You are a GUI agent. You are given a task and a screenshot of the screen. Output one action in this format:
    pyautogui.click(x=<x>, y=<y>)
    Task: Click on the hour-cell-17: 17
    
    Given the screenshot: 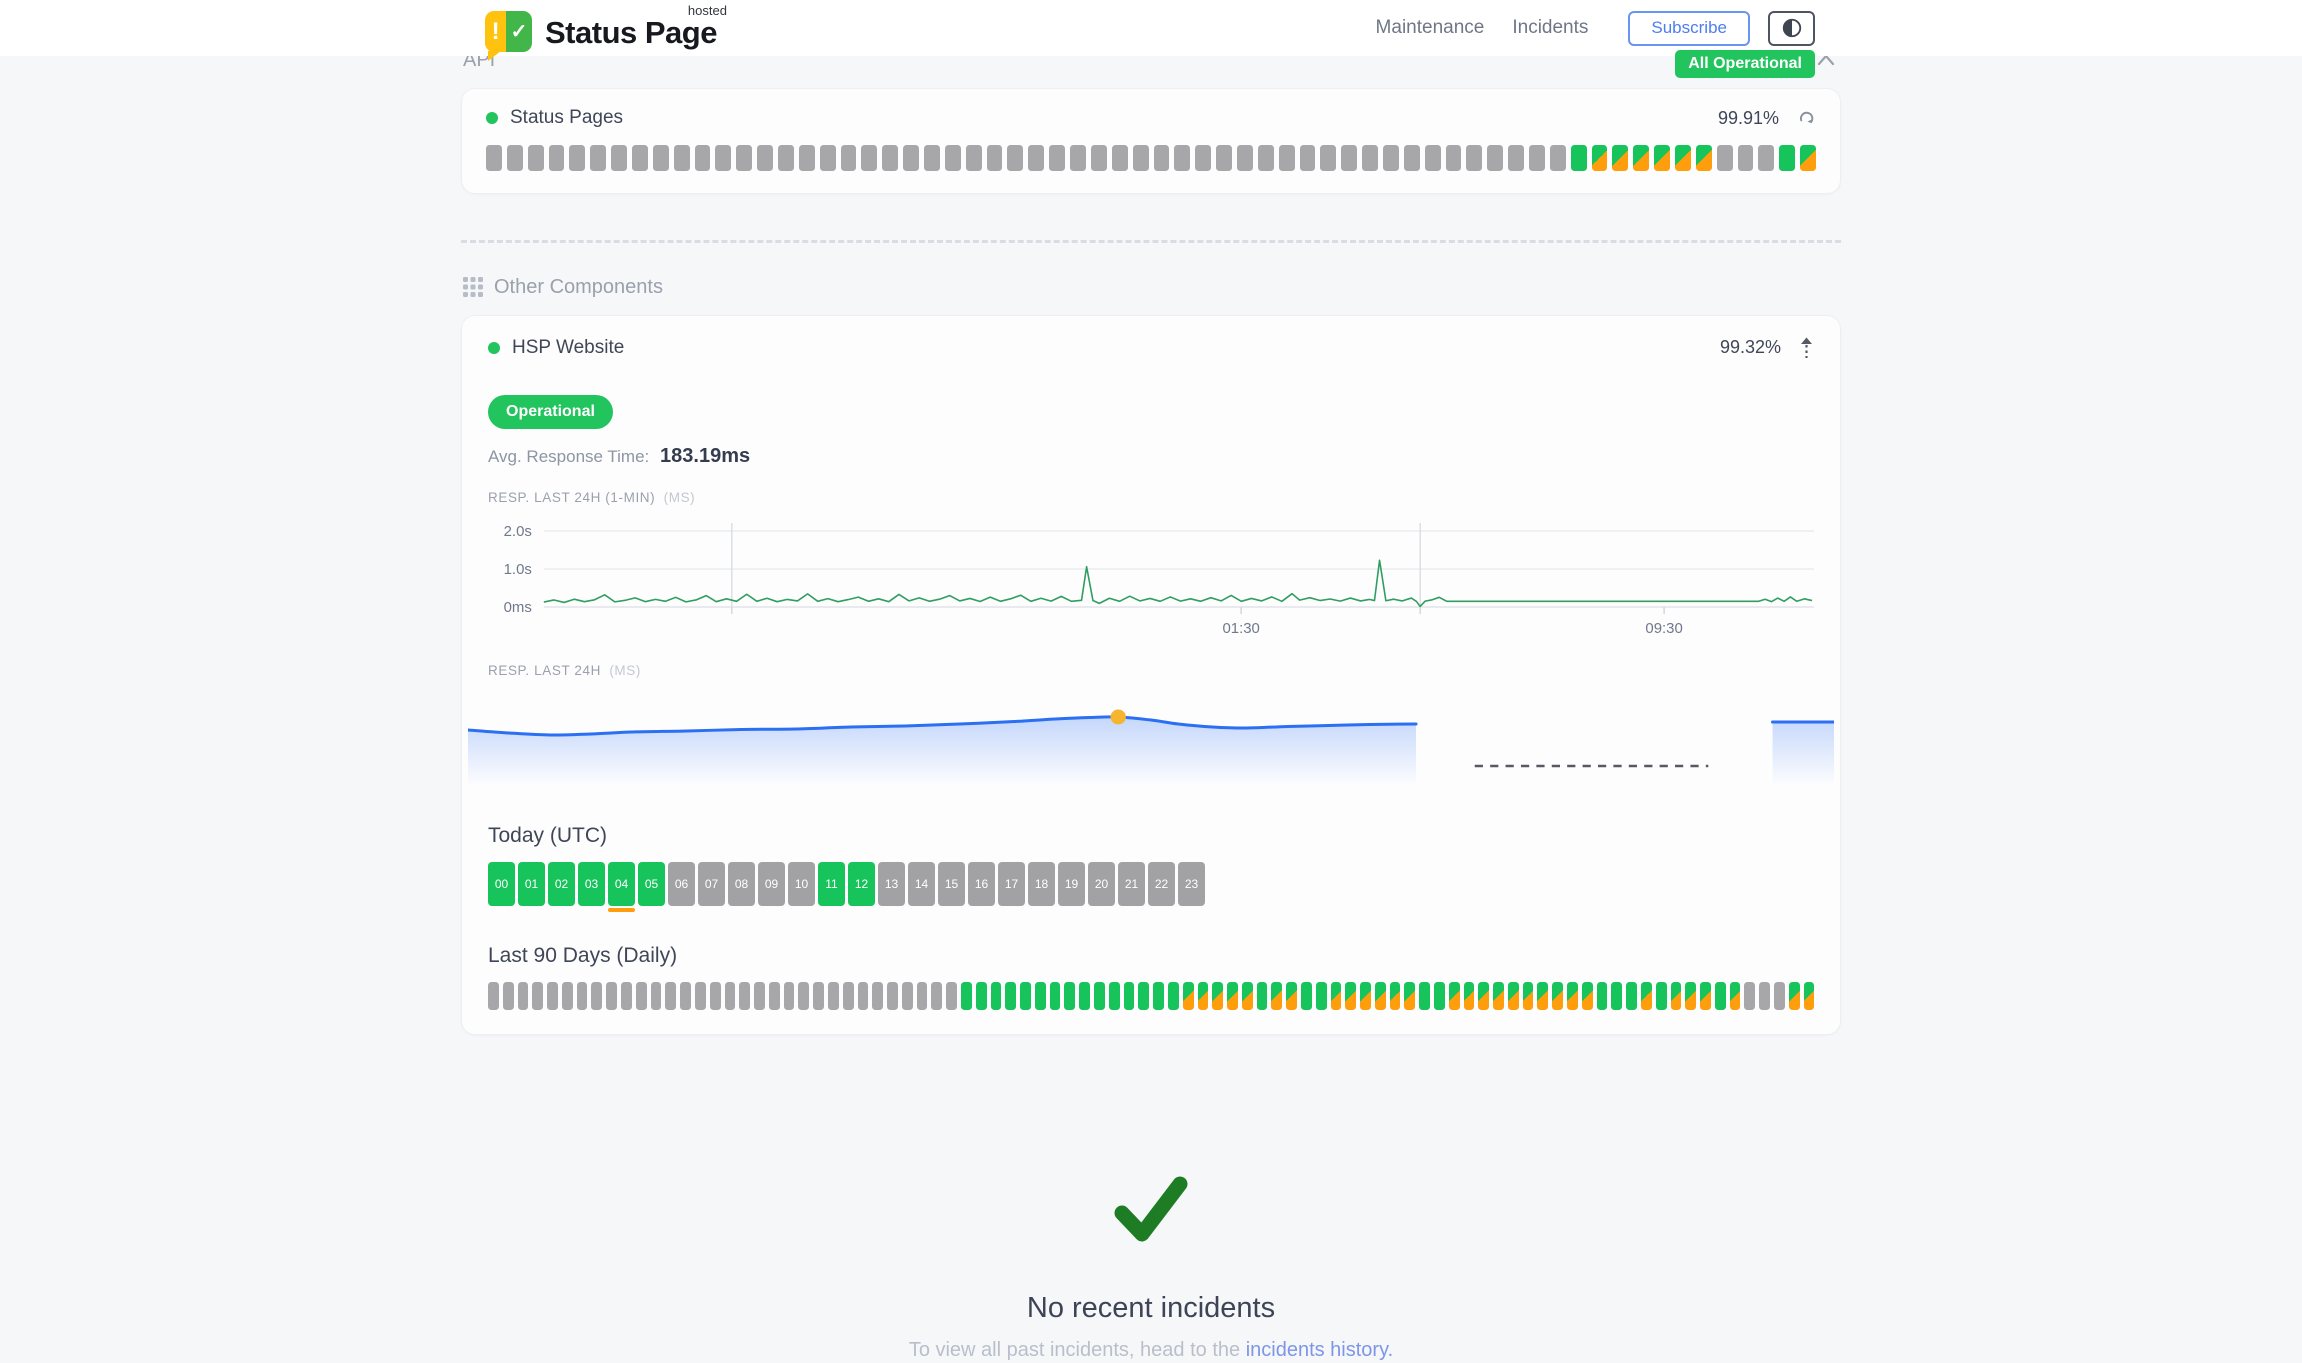 What is the action you would take?
    pyautogui.click(x=1011, y=884)
    